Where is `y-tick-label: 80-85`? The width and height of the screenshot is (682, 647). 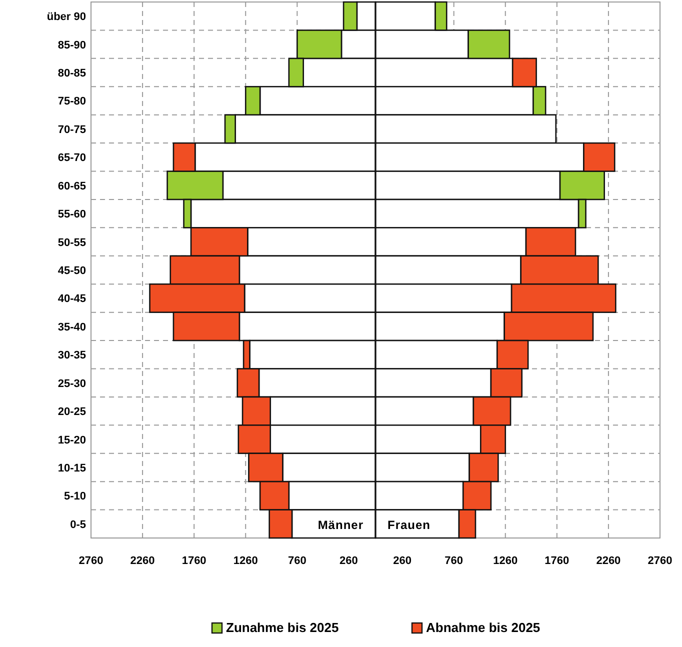 y-tick-label: 80-85 is located at coordinates (72, 74).